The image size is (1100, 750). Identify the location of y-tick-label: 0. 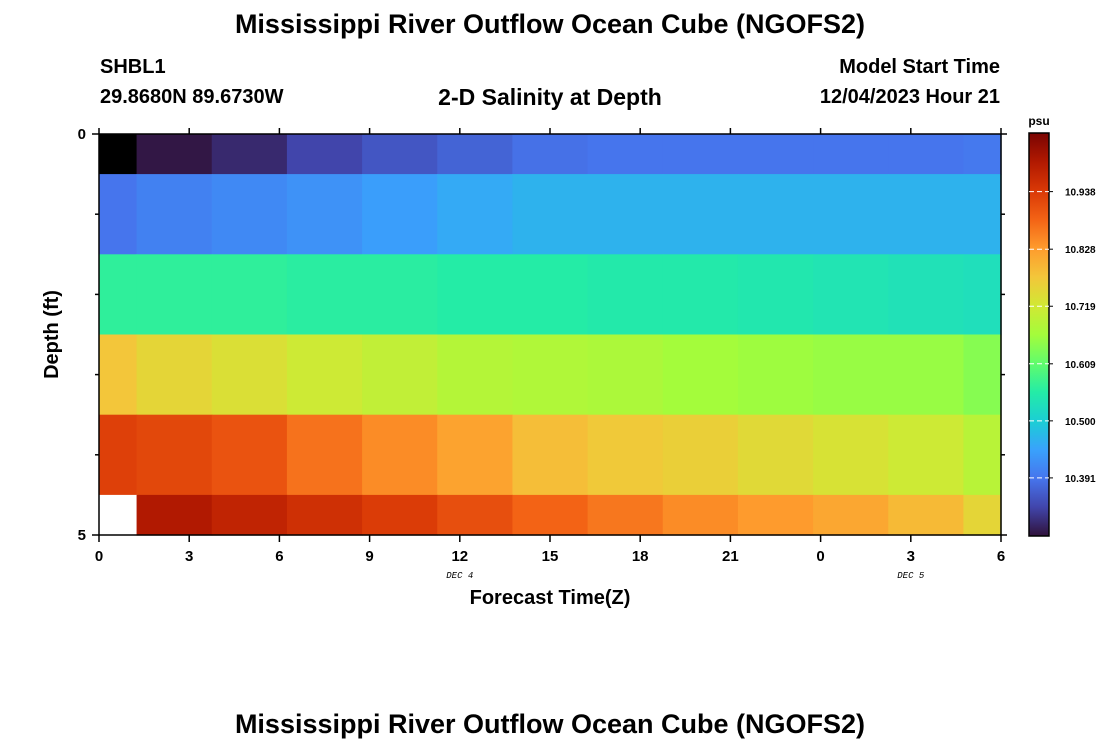
(82, 134).